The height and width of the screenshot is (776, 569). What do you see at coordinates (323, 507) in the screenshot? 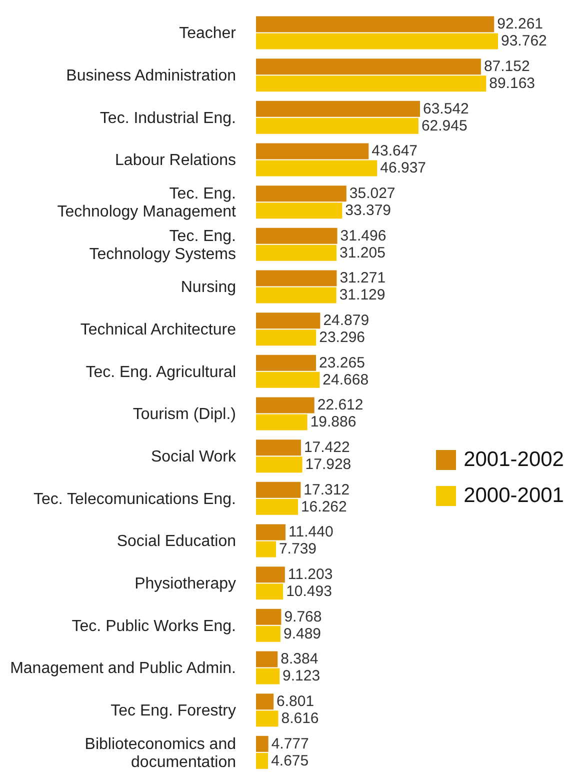
I see `data-label: 16.262` at bounding box center [323, 507].